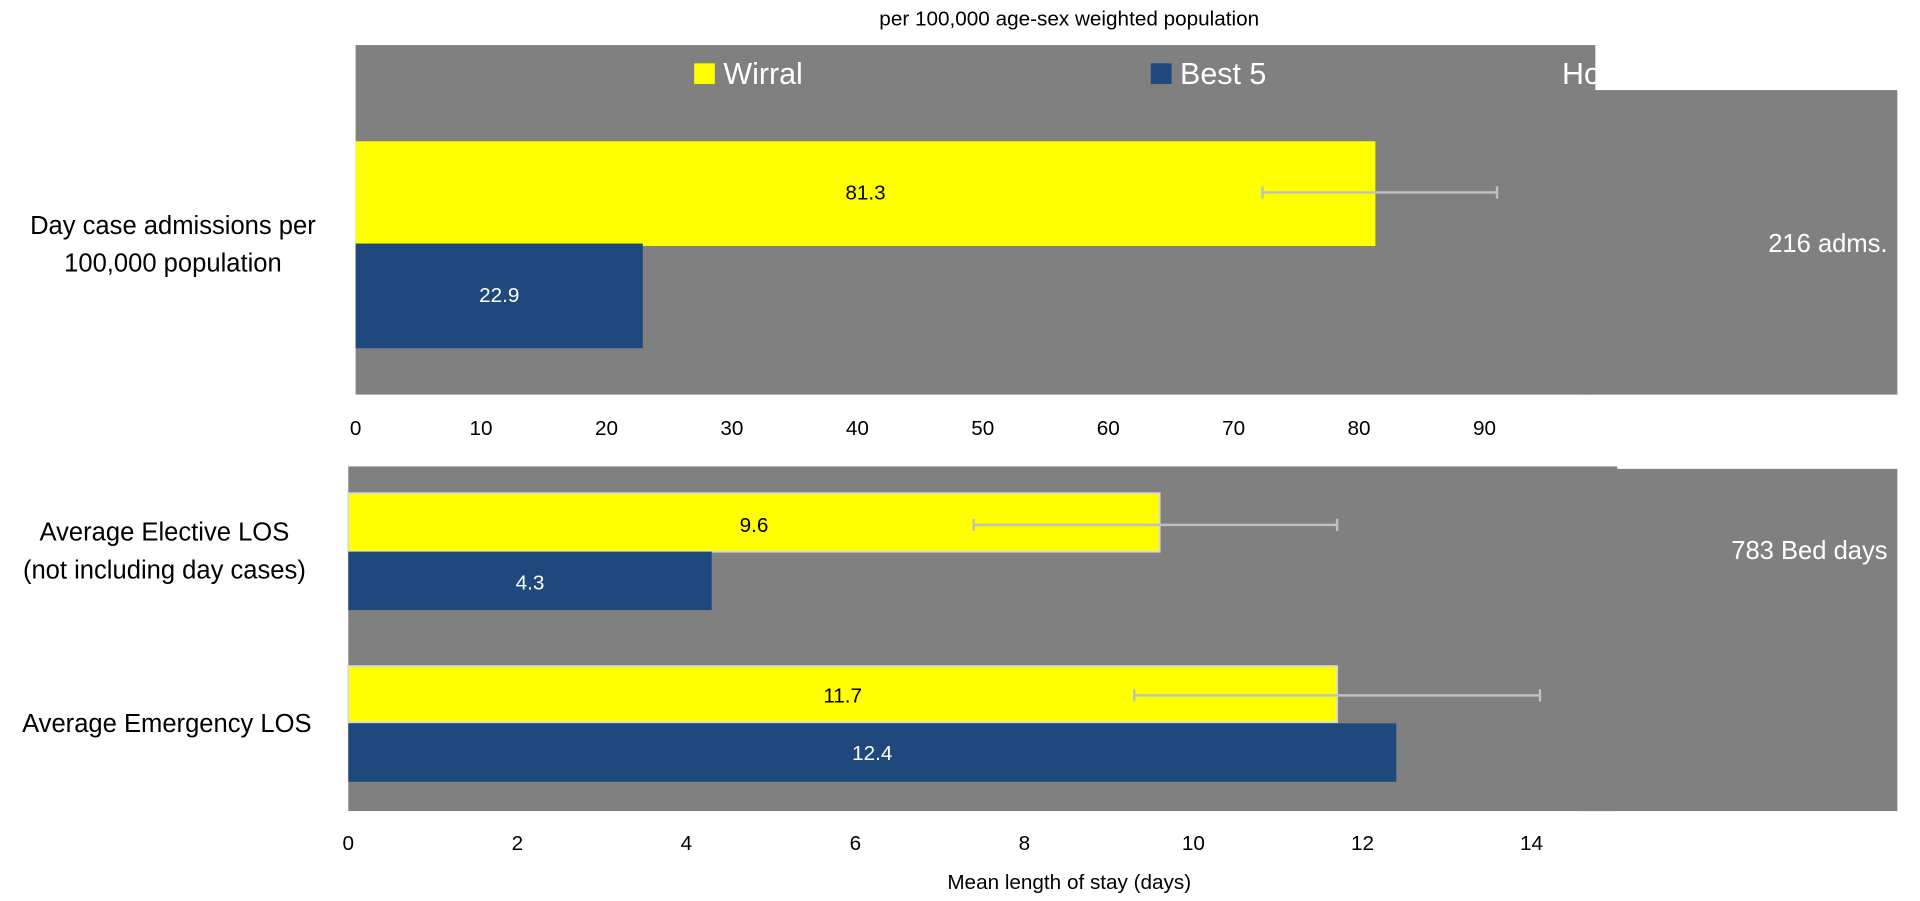 This screenshot has width=1920, height=901. Describe the element at coordinates (857, 428) in the screenshot. I see `x-tick-label: 40` at that location.